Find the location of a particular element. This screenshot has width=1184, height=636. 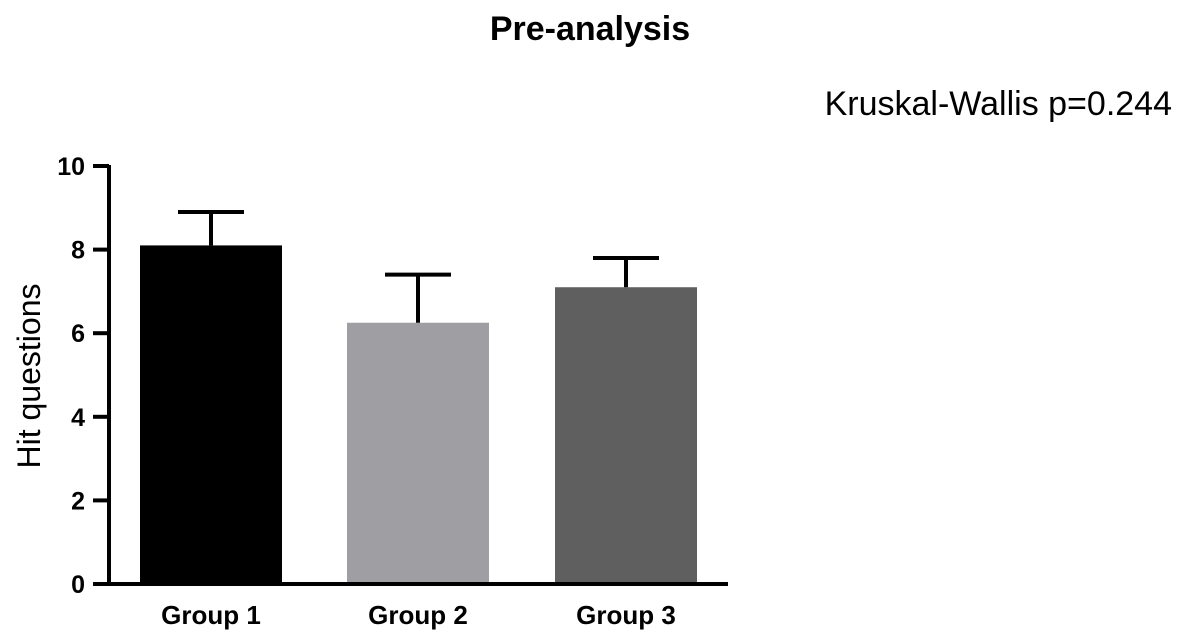

x-tick-label-3: Group 3 is located at coordinates (626, 615).